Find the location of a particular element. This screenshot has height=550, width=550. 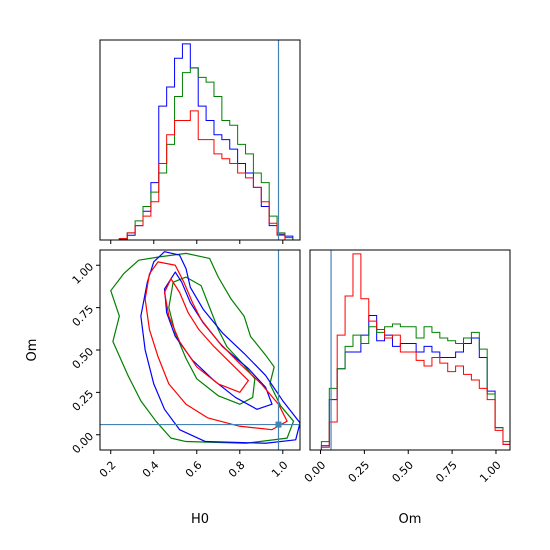

hist-h0-series-2-histogram is located at coordinates (200, 175).